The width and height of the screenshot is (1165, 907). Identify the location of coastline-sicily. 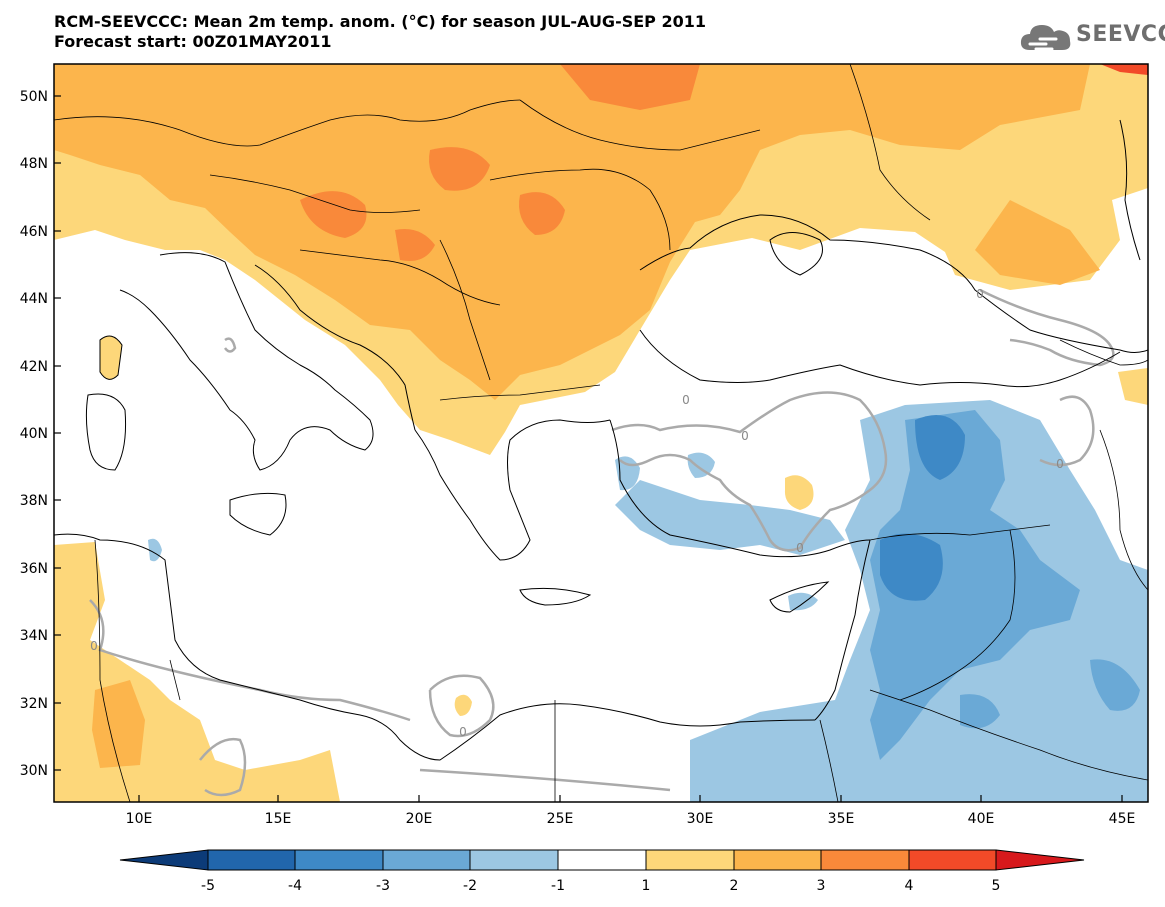
(258, 514).